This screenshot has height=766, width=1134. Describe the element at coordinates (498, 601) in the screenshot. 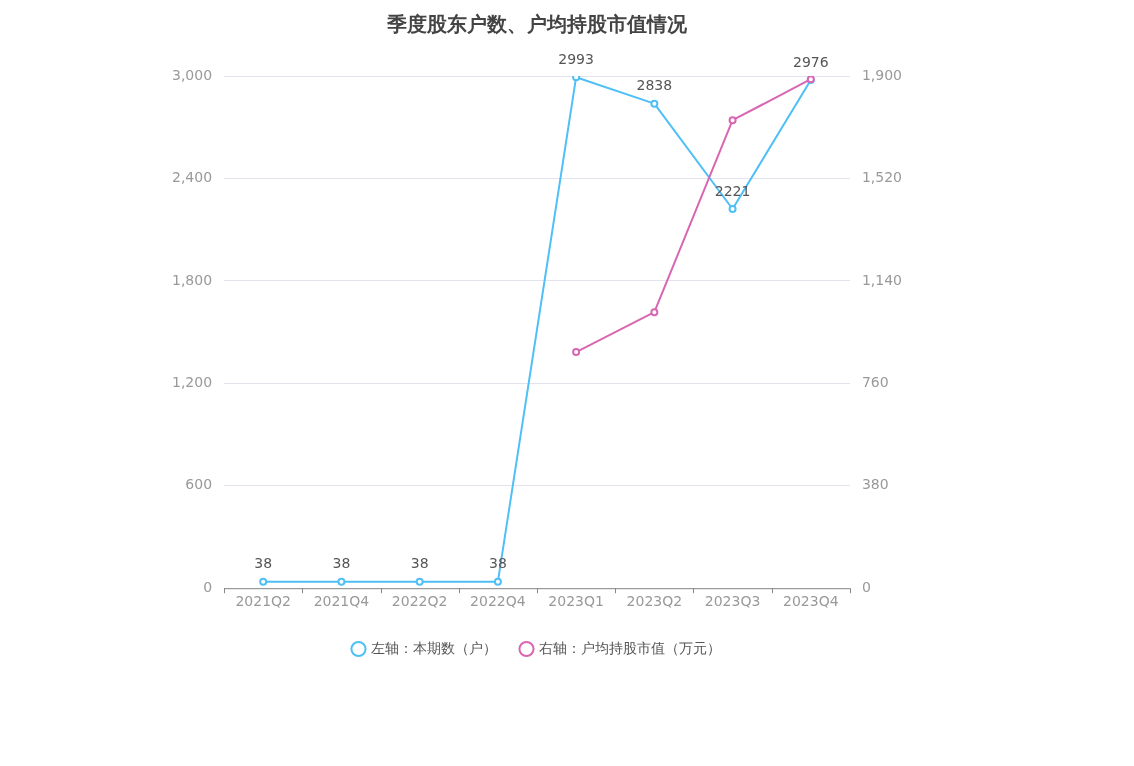

I see `x-tick-label: 2022Q4` at that location.